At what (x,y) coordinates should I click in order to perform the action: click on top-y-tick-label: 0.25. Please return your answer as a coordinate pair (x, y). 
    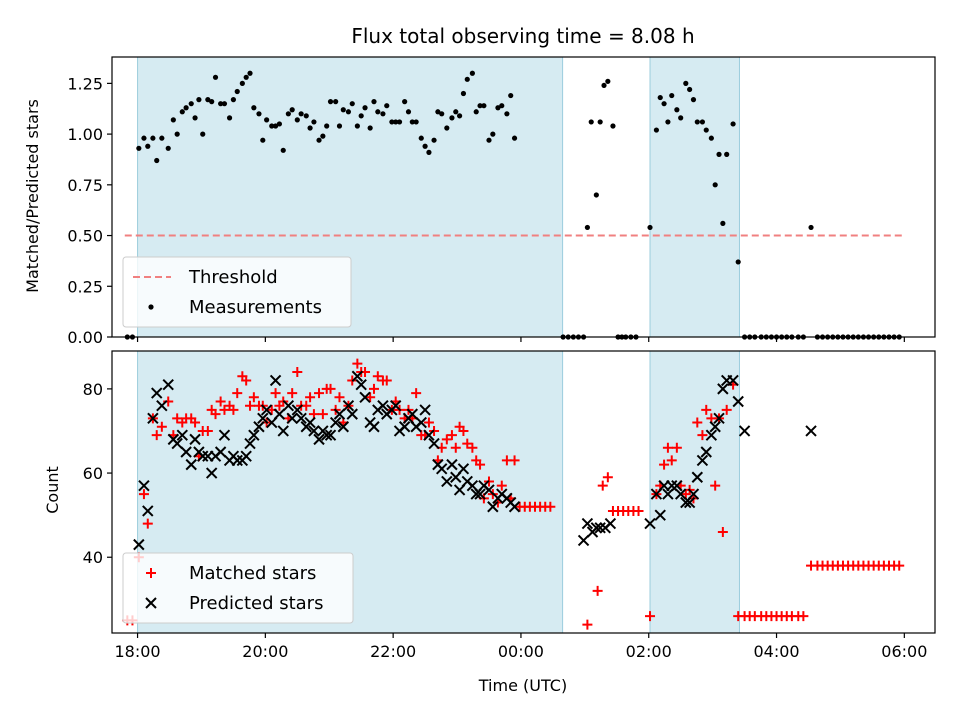
    Looking at the image, I should click on (85, 286).